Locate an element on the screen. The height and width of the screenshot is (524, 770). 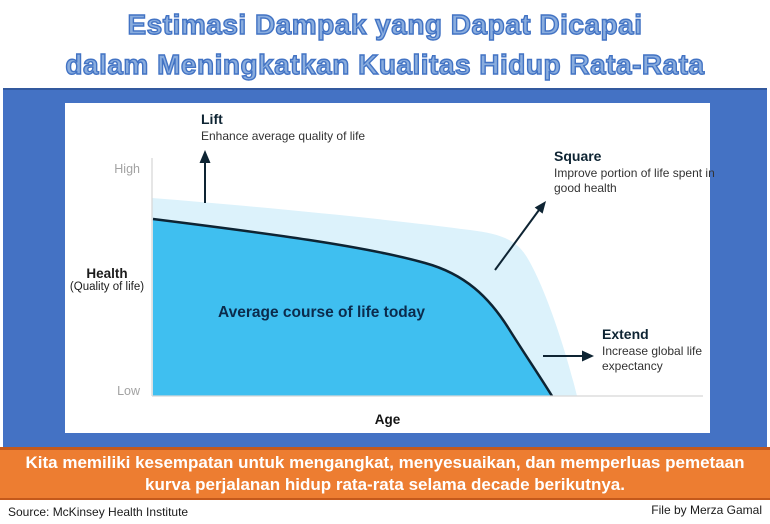
annotation-square-title: Square is located at coordinates (578, 156).